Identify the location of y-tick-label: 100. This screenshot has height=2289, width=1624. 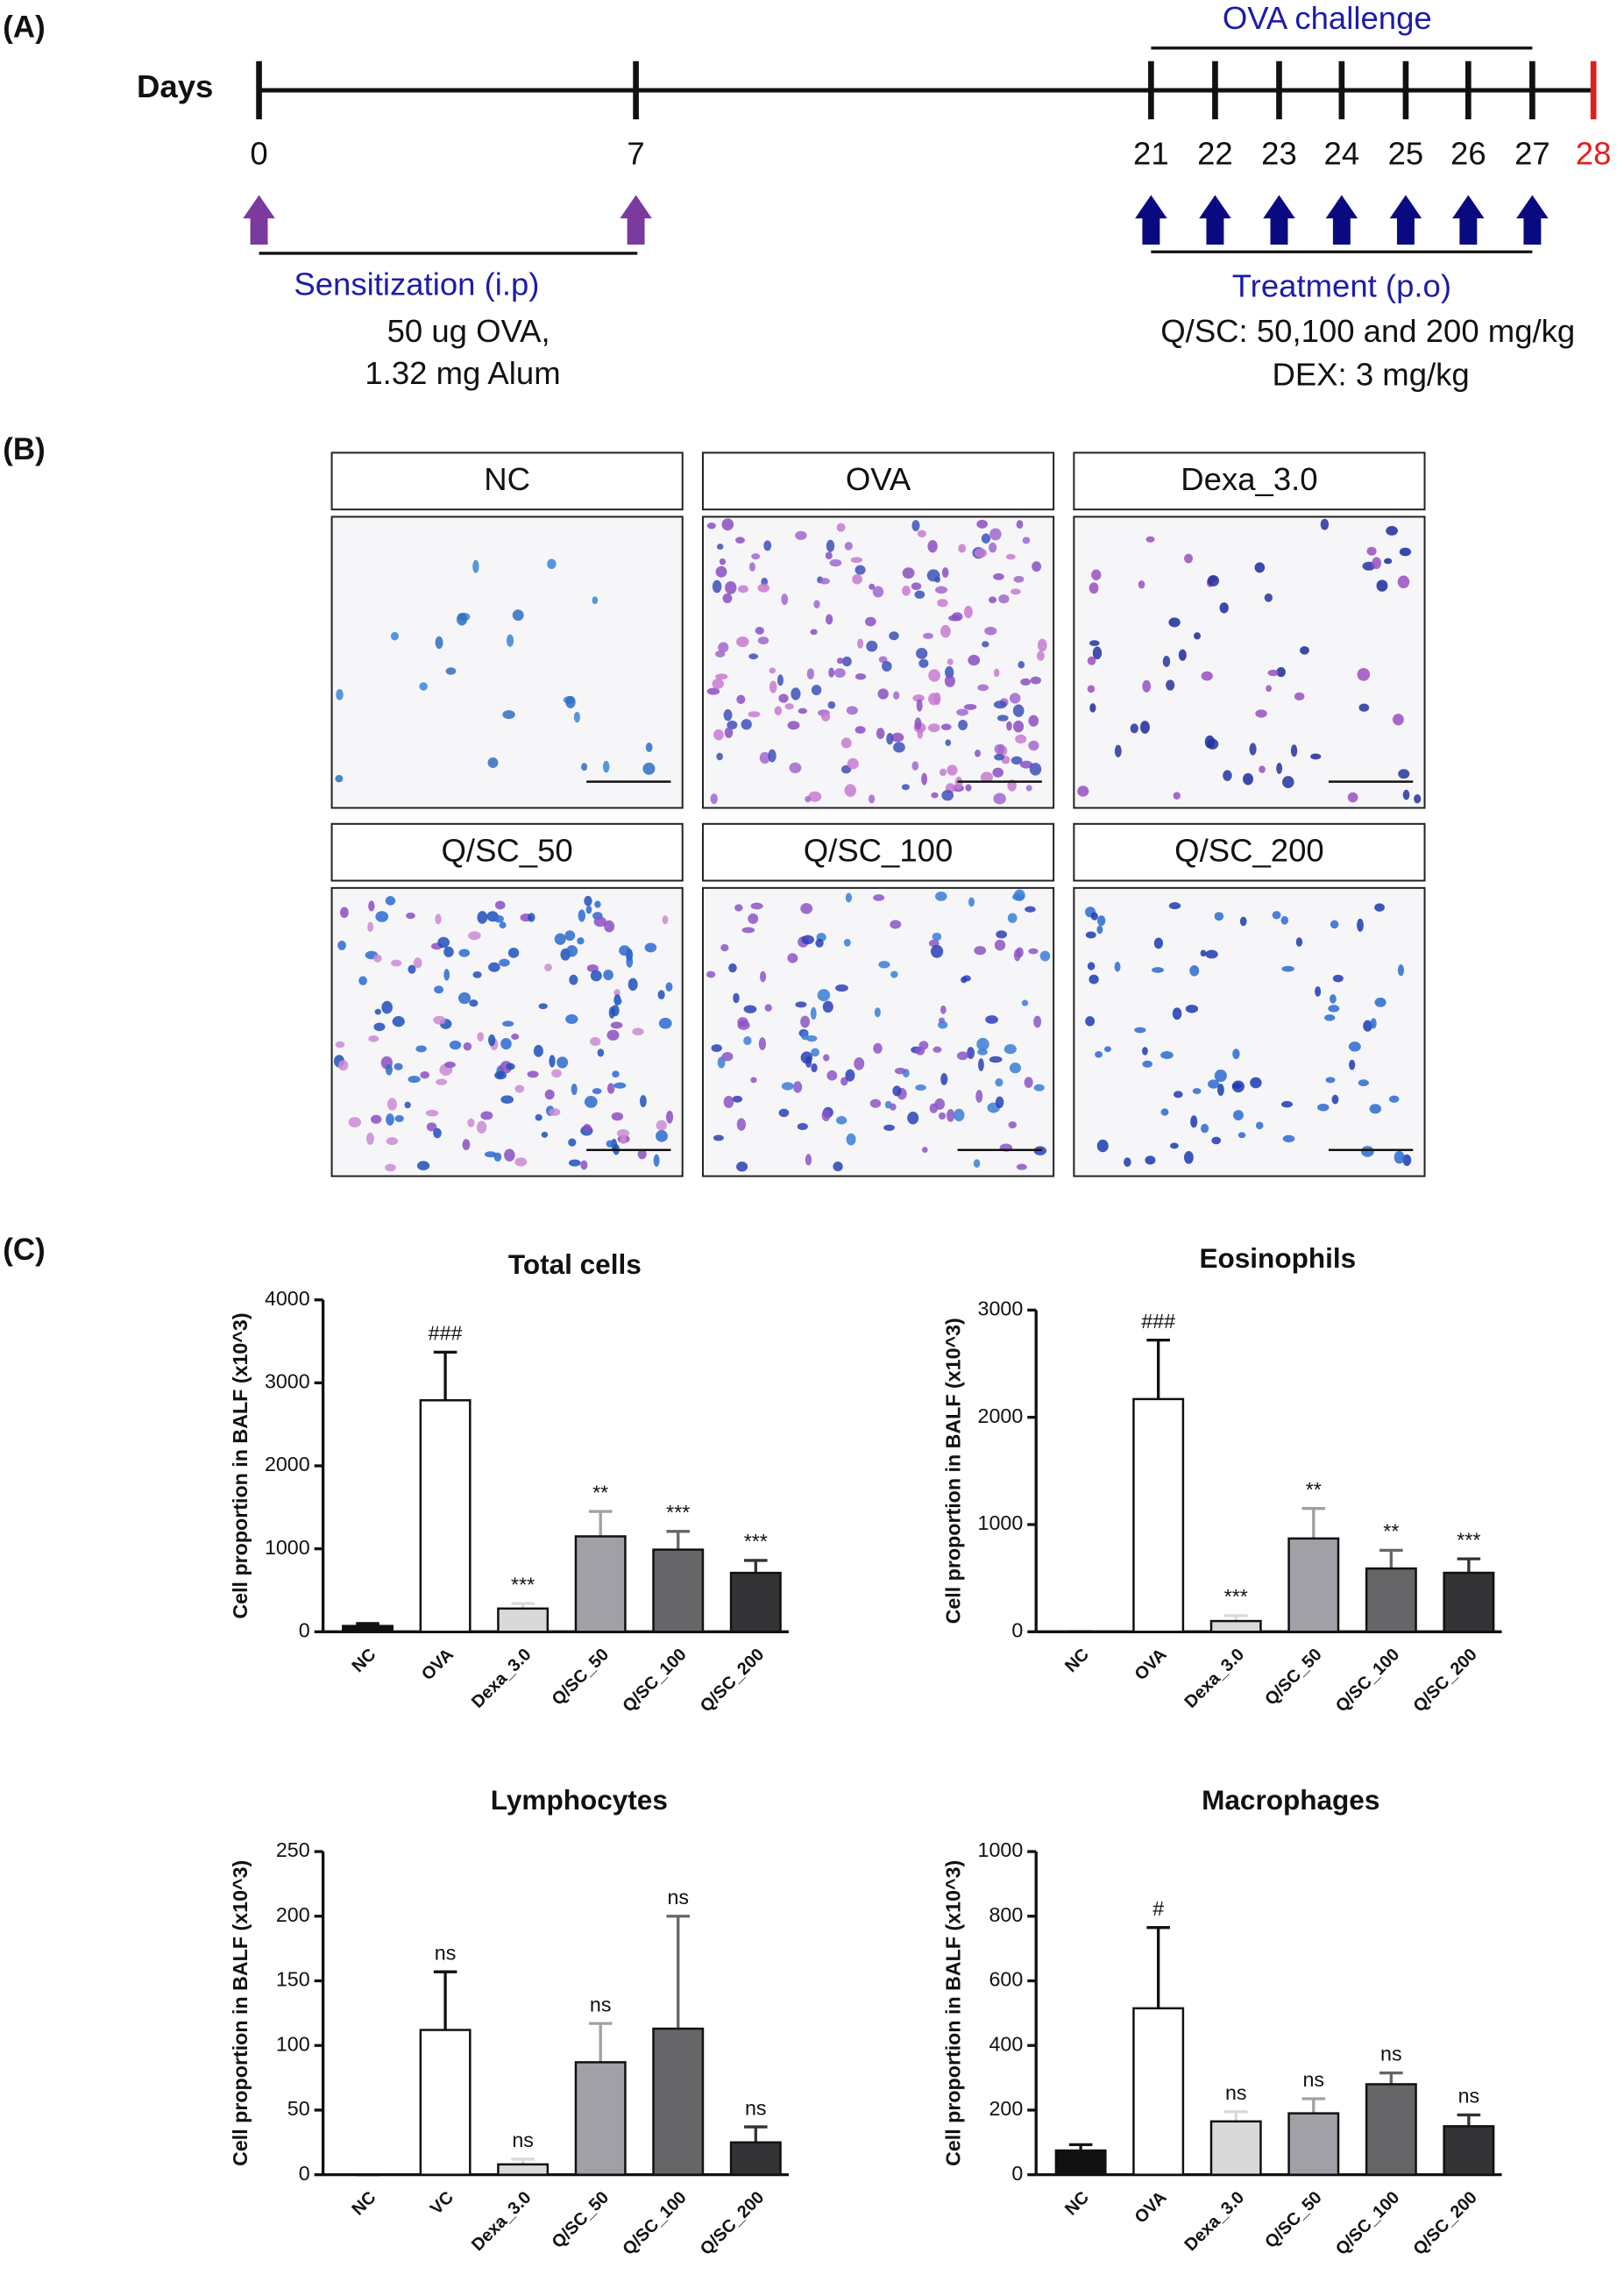
(293, 2044).